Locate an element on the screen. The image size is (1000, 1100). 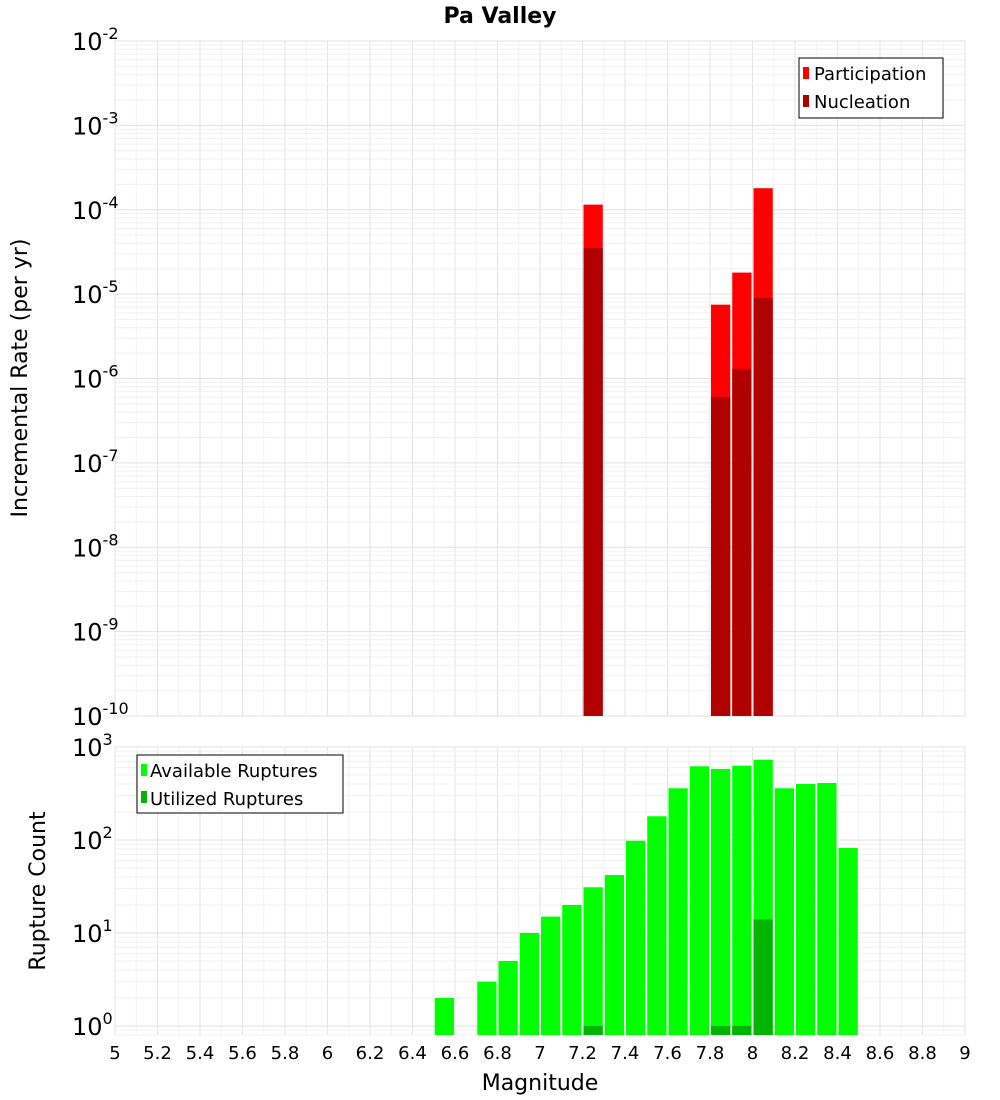
legend-swatch-nucleation is located at coordinates (806, 101).